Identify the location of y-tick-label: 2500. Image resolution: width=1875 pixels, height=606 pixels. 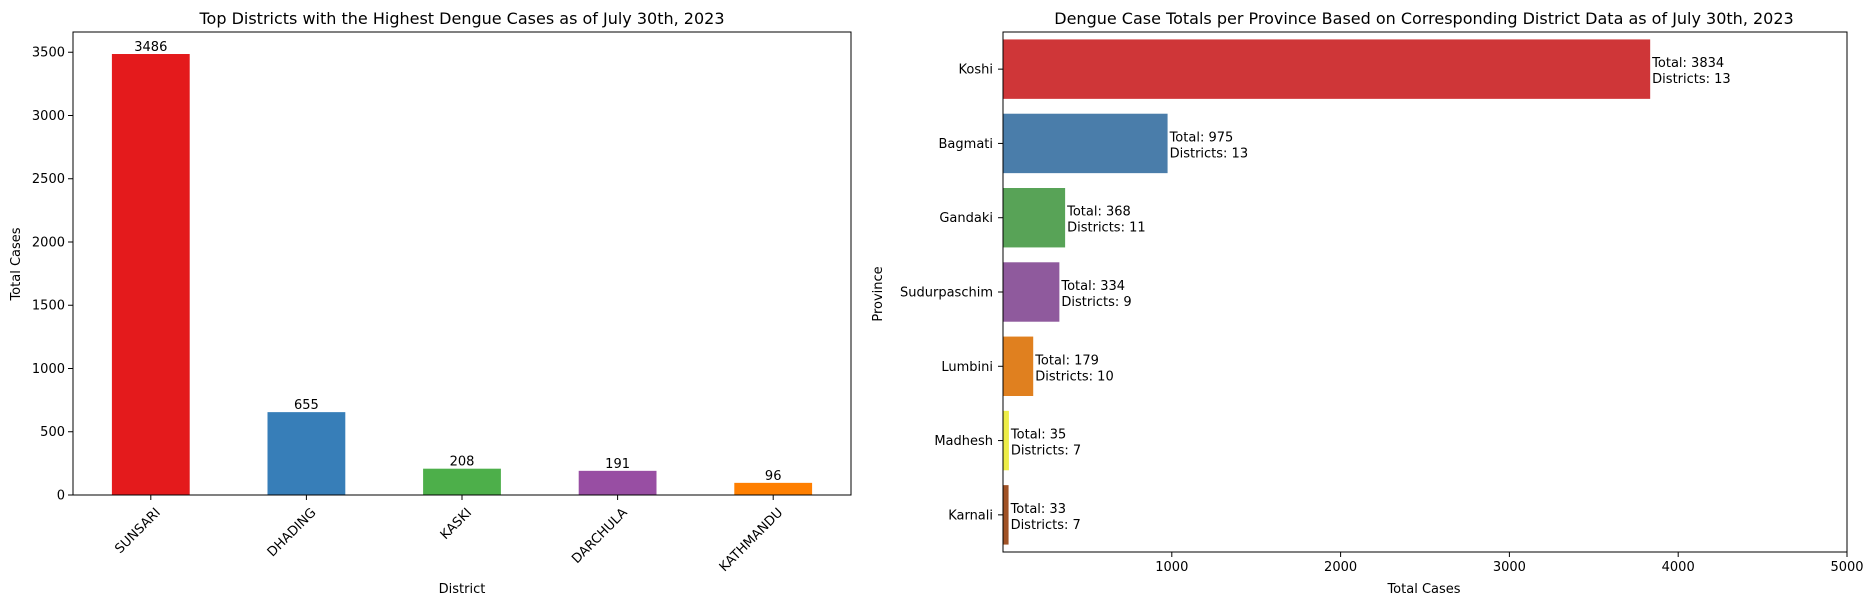
(48, 179).